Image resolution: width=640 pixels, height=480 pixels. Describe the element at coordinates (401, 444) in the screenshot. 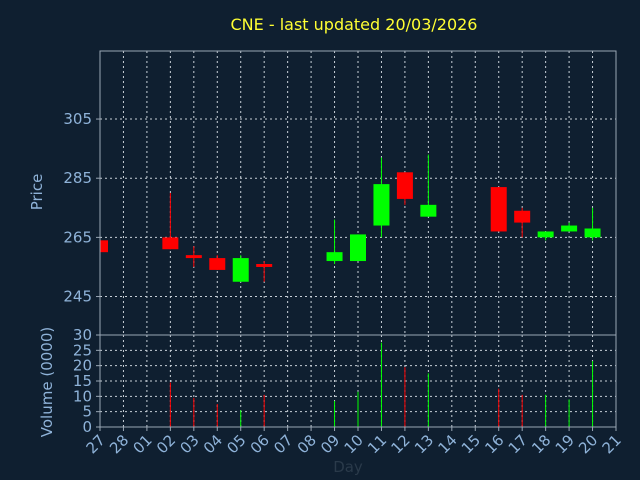

I see `x-tick-label: 12` at that location.